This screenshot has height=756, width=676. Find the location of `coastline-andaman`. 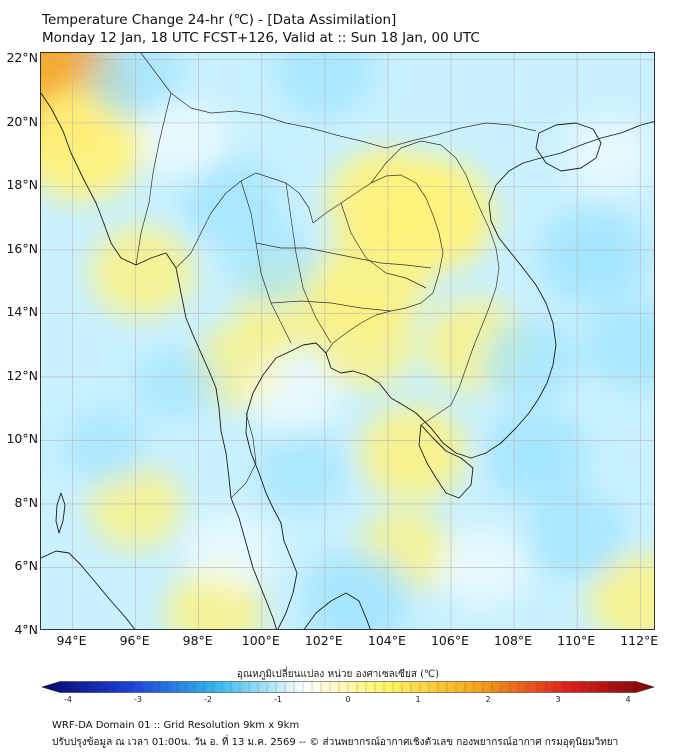

coastline-andaman is located at coordinates (60, 513).